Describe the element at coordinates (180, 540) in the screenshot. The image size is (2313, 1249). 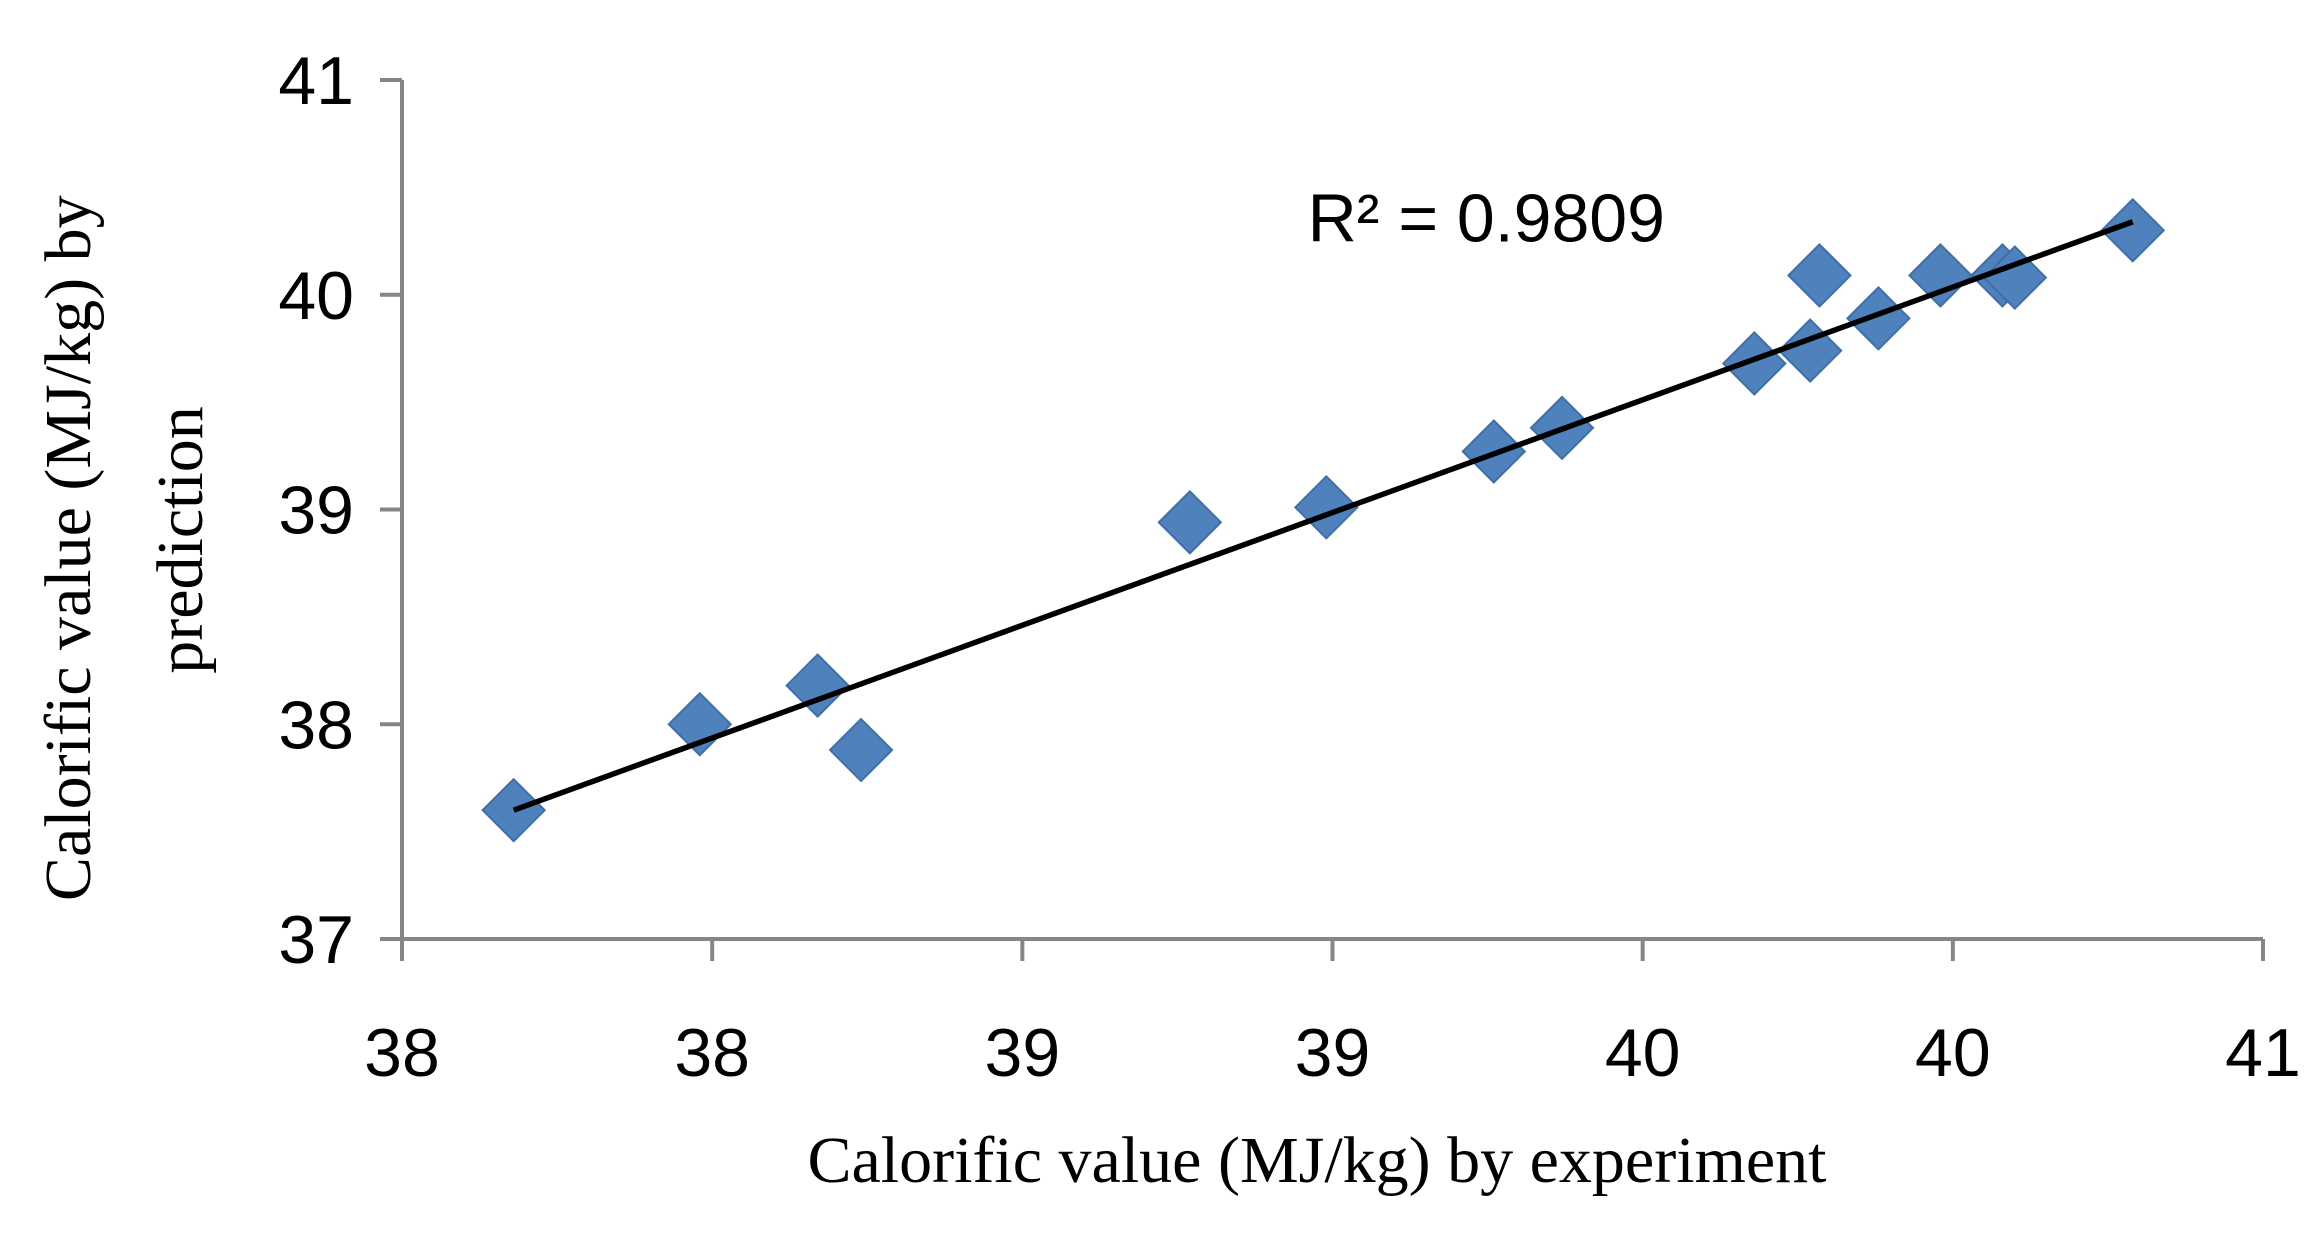
I see `y-axis-title-line-2: prediction` at that location.